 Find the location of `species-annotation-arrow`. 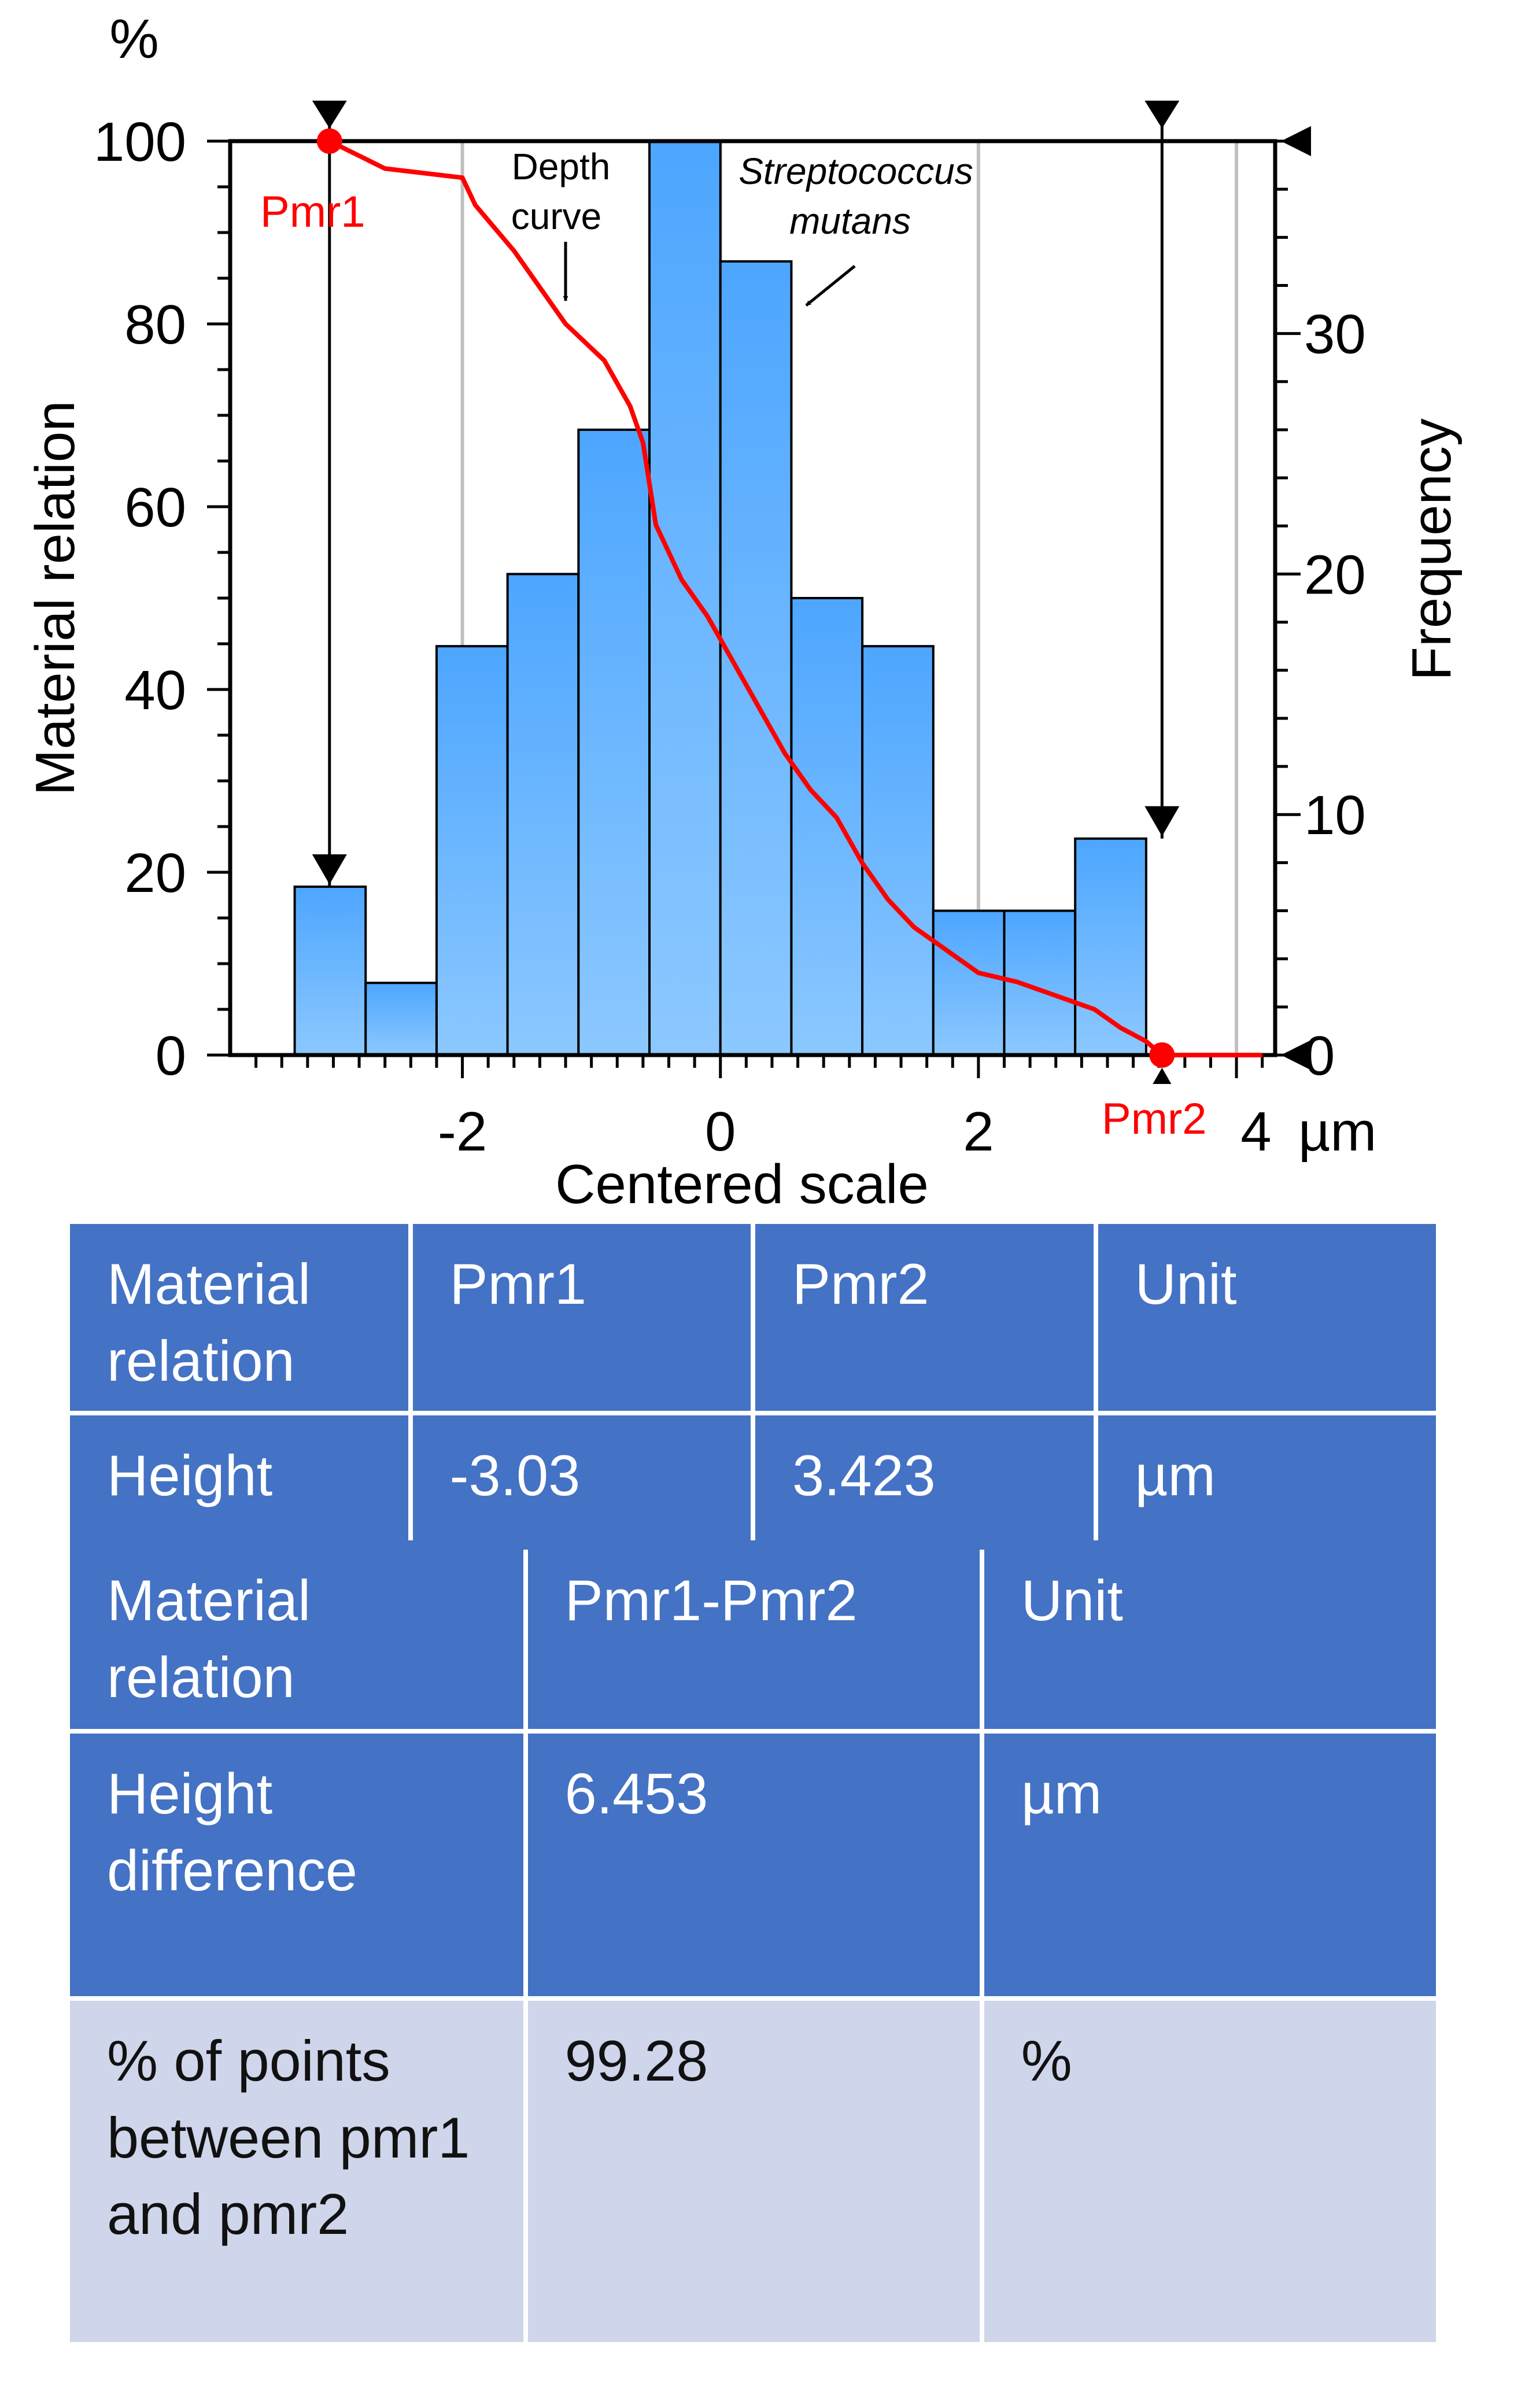

species-annotation-arrow is located at coordinates (830, 286).